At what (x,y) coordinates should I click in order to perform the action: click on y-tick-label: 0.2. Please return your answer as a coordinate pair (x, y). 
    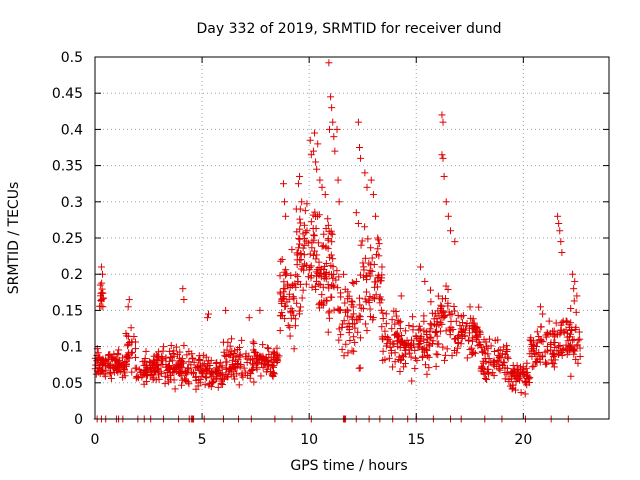
    Looking at the image, I should click on (72, 275).